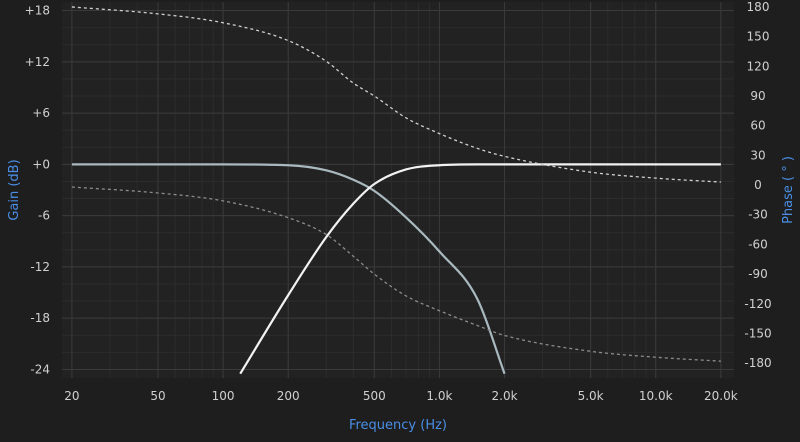 The height and width of the screenshot is (442, 800). Describe the element at coordinates (40, 369) in the screenshot. I see `y-tick-label: -24` at that location.